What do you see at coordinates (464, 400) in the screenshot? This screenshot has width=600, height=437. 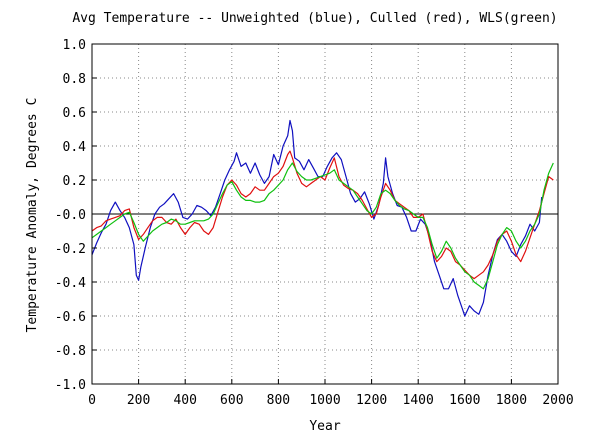 I see `x-tick-label: 1600` at bounding box center [464, 400].